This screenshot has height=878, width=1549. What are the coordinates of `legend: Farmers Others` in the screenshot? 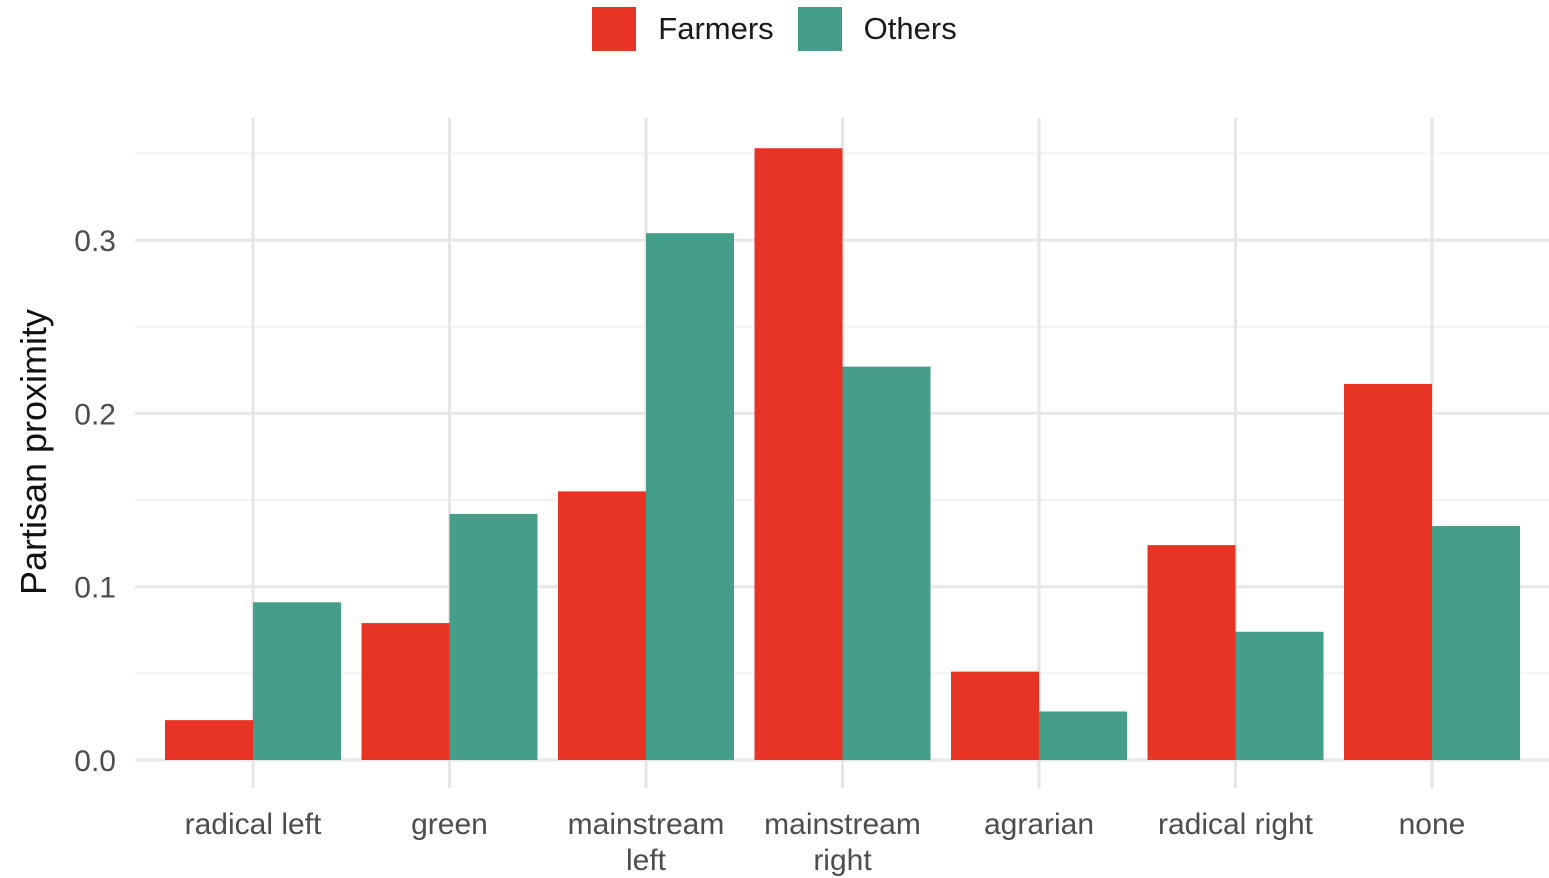 It's located at (774, 29).